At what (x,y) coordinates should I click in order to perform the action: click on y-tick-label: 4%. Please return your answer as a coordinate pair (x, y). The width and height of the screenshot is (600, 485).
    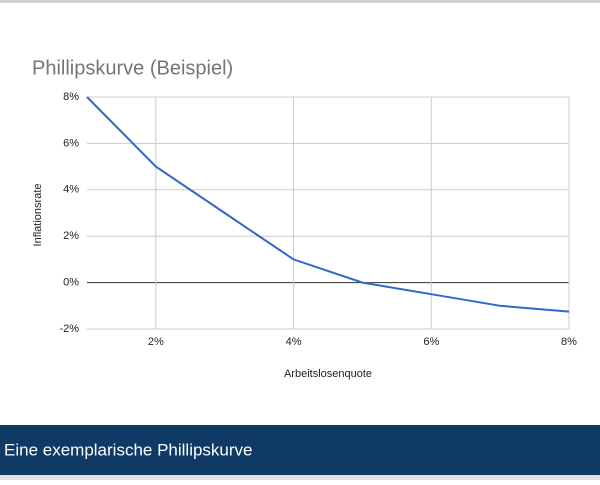
    Looking at the image, I should click on (71, 190).